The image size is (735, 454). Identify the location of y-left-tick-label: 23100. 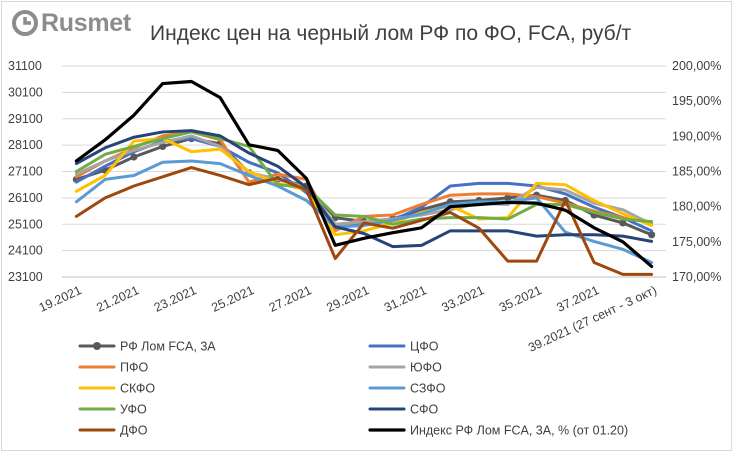
(25, 277).